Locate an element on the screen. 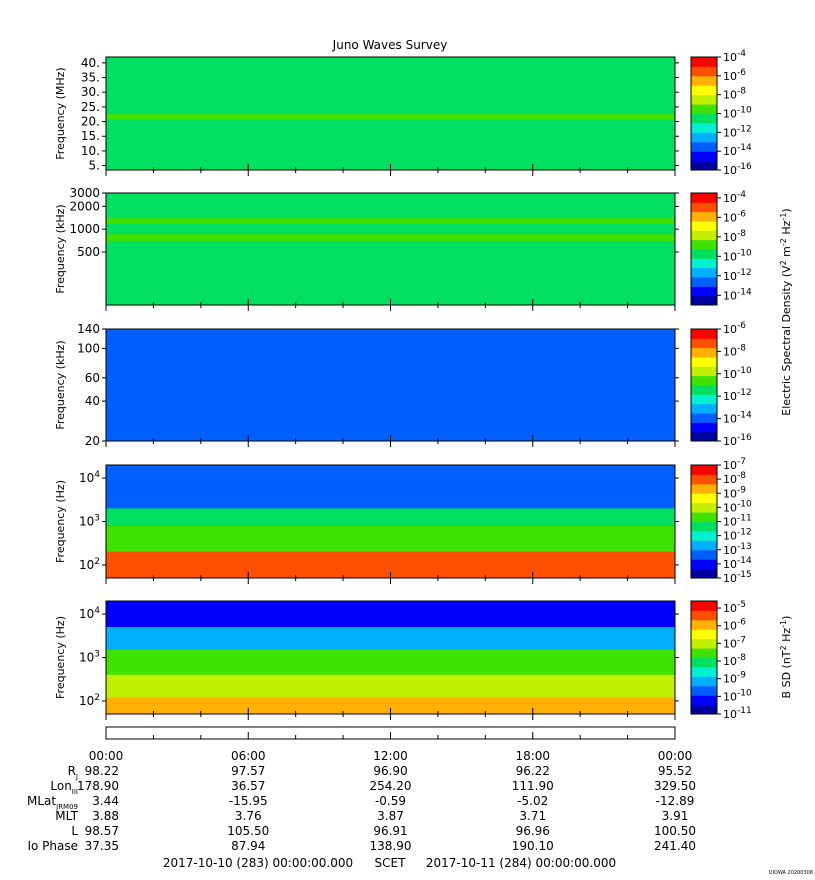 This screenshot has height=880, width=815. y-tick-label: 10² is located at coordinates (89, 564).